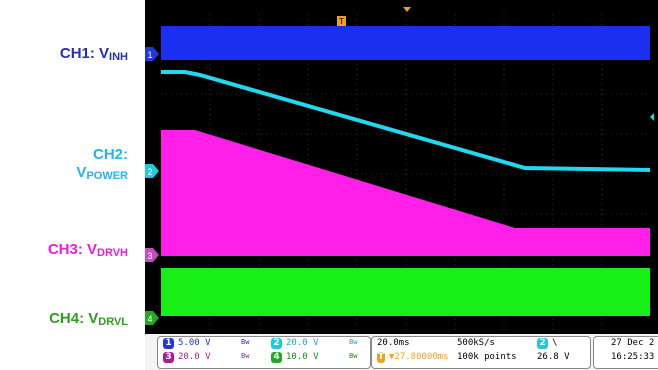 The height and width of the screenshot is (370, 658). I want to click on svg-text: 1, so click(149, 55).